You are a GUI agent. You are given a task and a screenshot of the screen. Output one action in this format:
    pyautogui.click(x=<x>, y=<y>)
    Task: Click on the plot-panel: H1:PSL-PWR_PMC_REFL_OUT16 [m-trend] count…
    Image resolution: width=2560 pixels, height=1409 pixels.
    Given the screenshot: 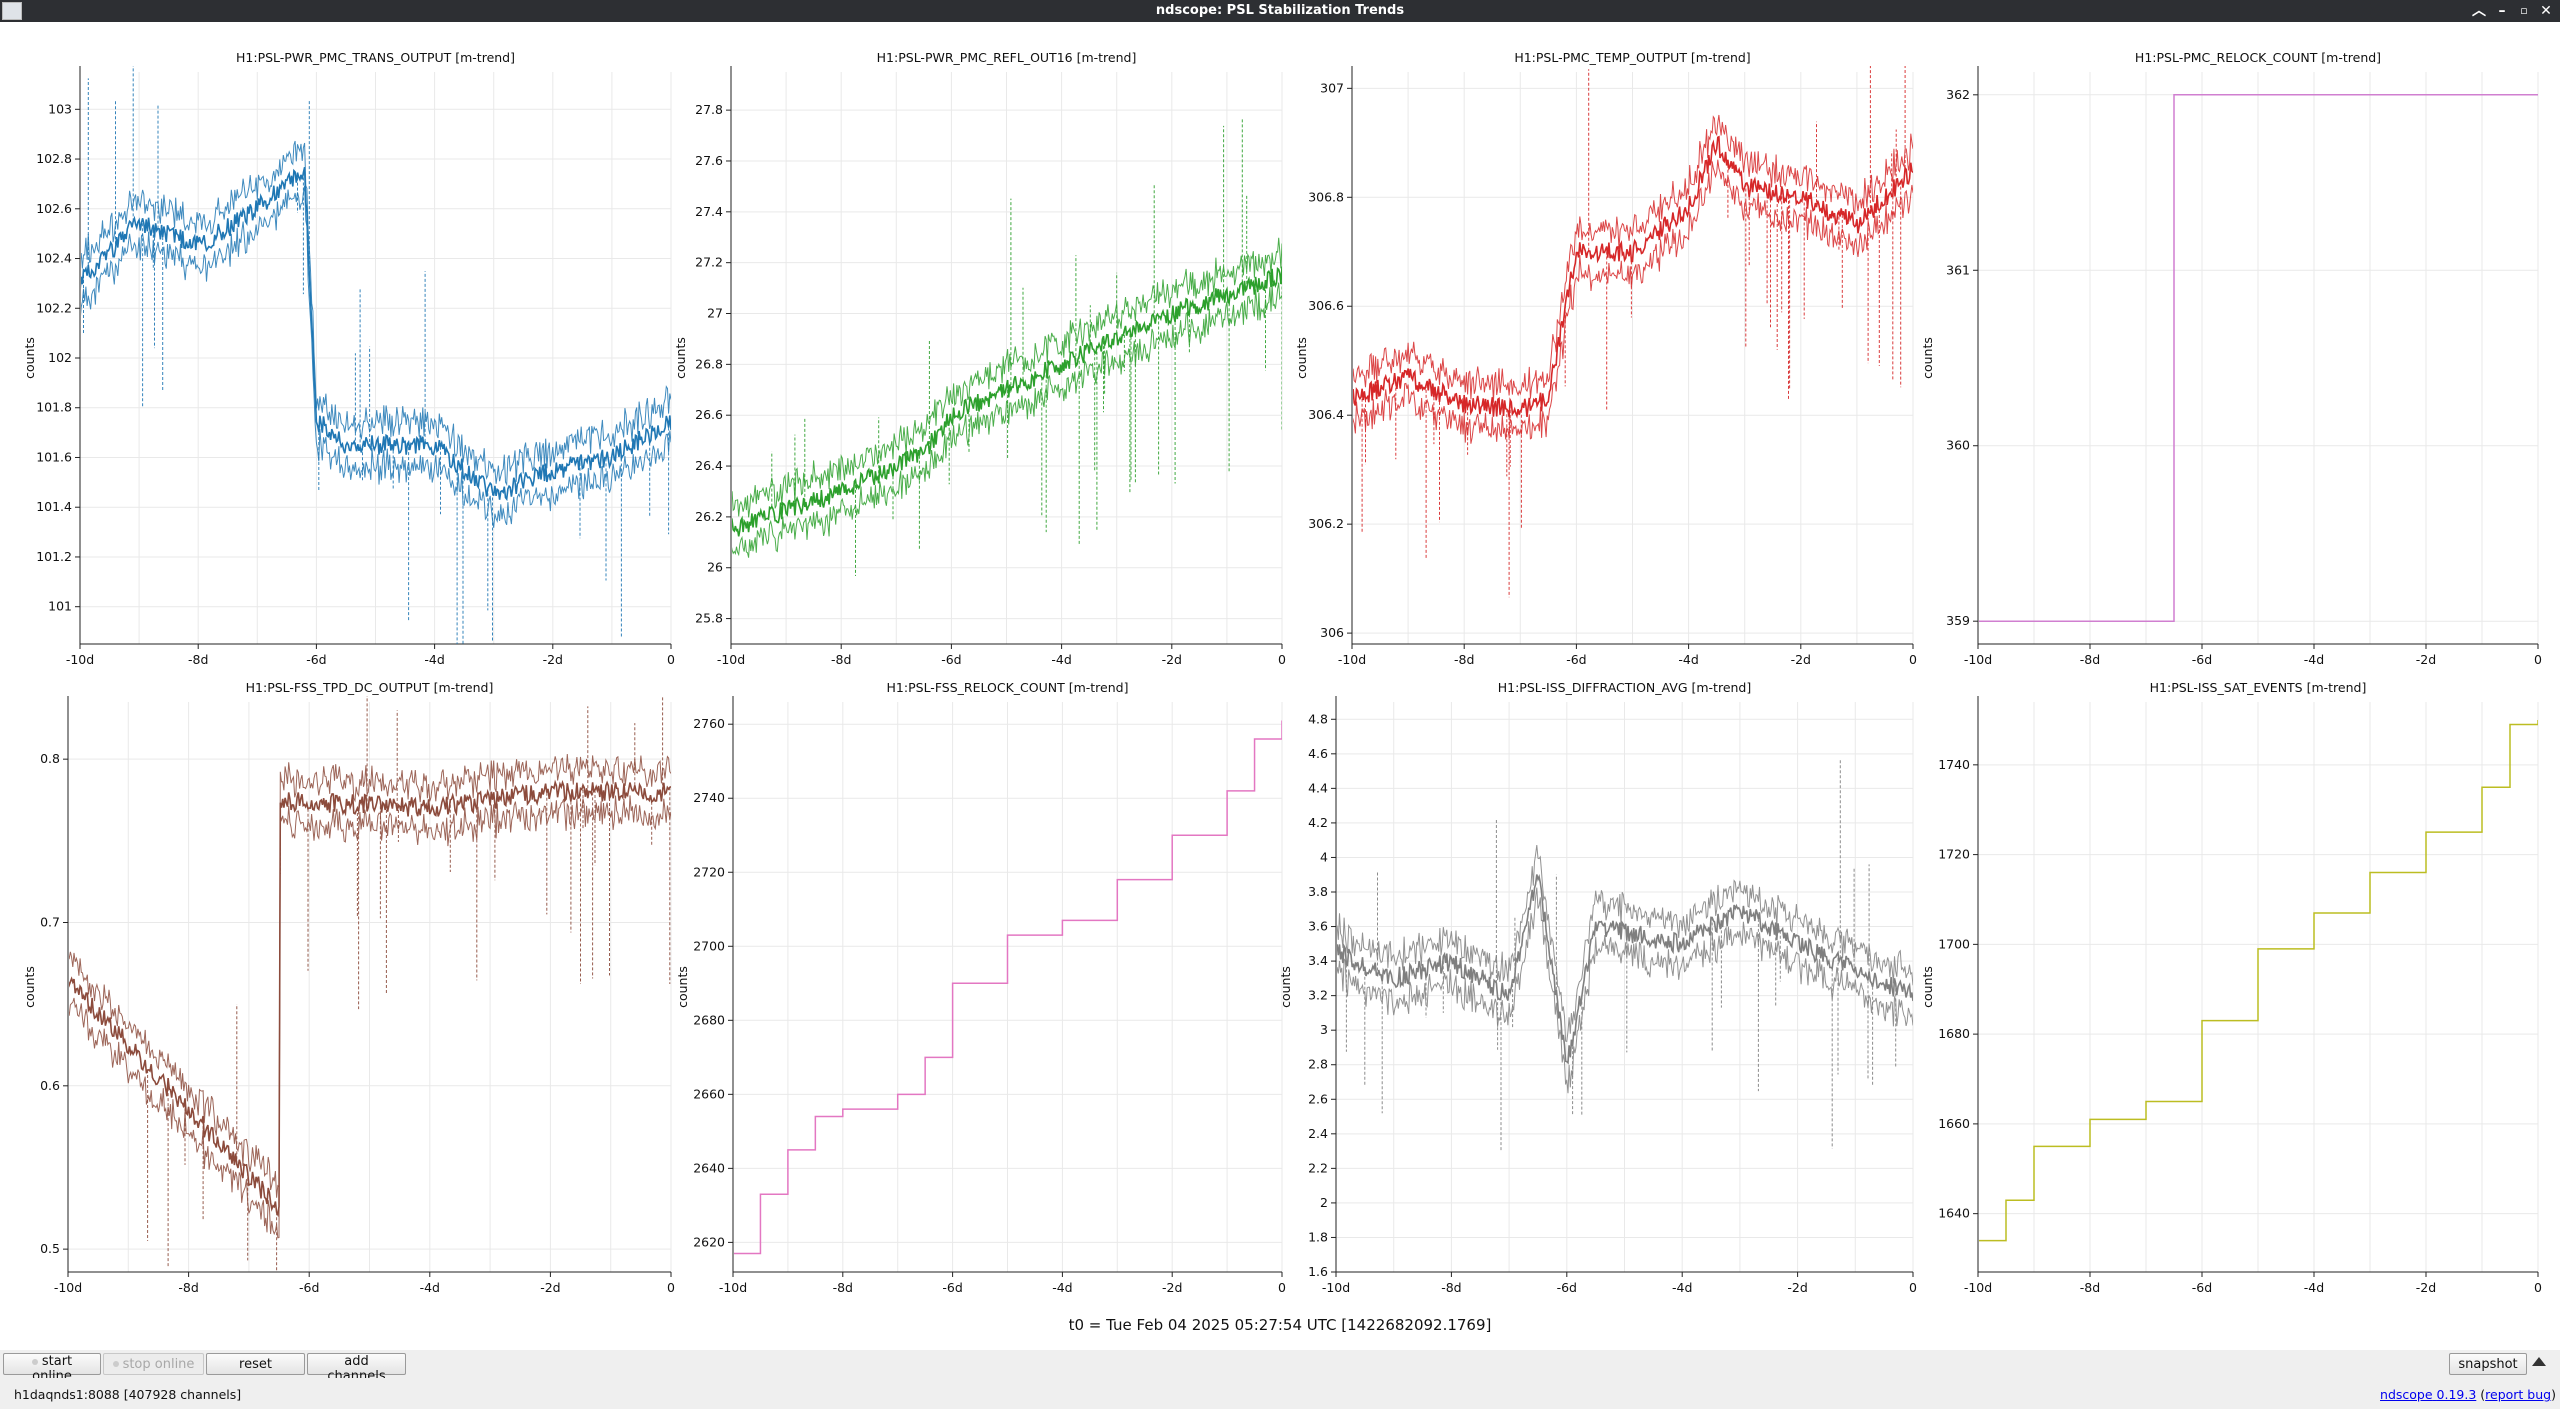 What is the action you would take?
    pyautogui.click(x=979, y=358)
    